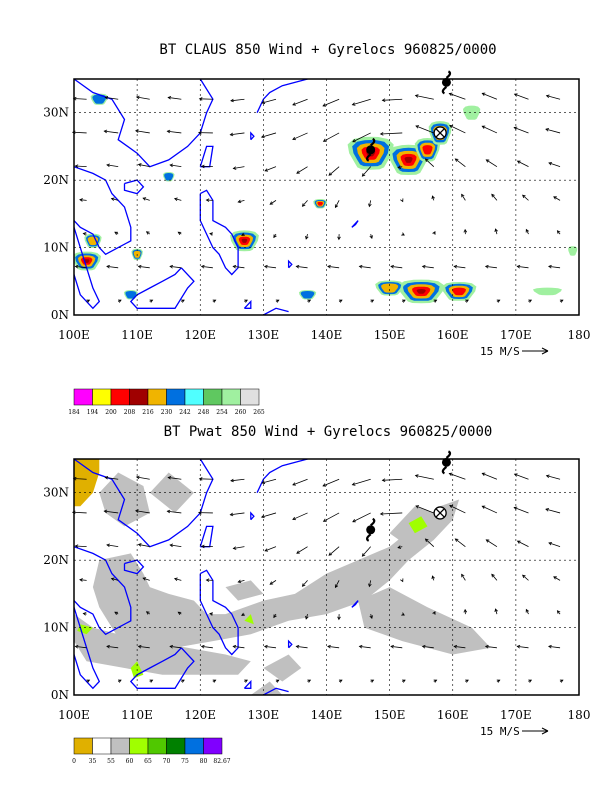 This screenshot has width=612, height=792. Describe the element at coordinates (137, 715) in the screenshot. I see `lon-tick-label: 110E` at that location.